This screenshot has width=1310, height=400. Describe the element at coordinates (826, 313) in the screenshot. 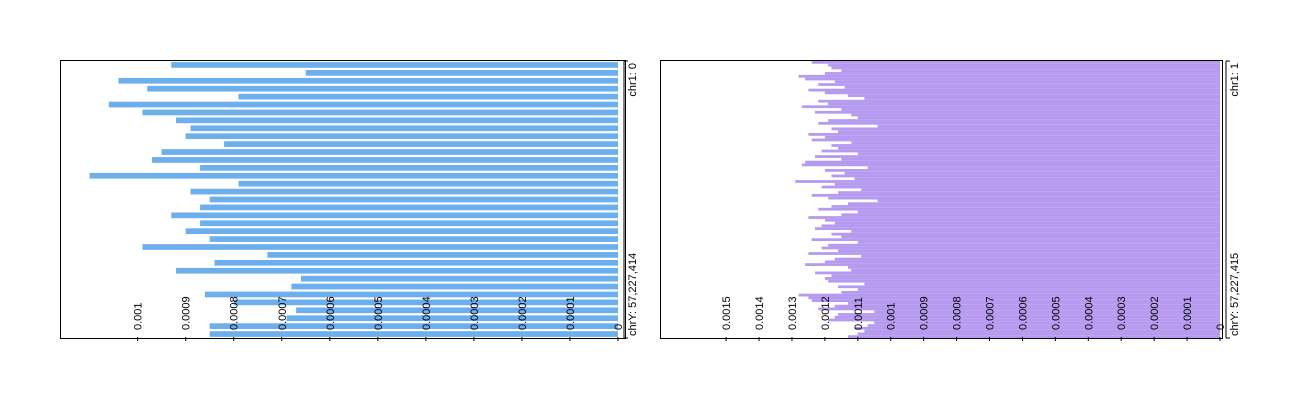

I see `right-value-tick-label: 0.0012` at that location.